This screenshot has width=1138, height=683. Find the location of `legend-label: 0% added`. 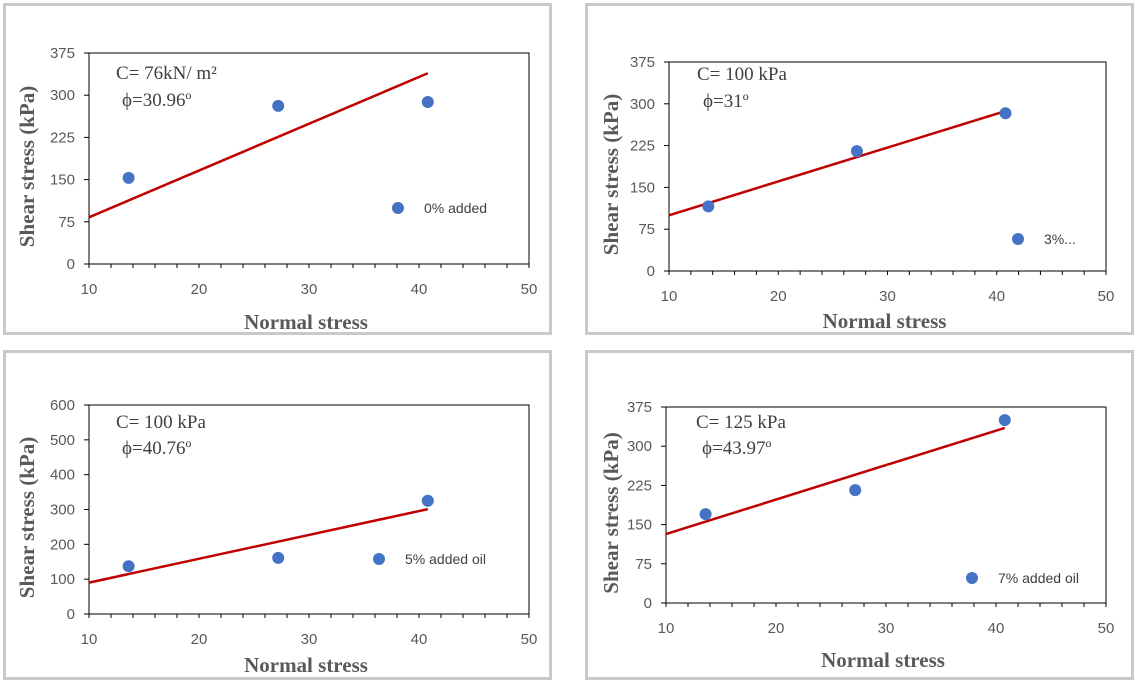

legend-label: 0% added is located at coordinates (455, 208).